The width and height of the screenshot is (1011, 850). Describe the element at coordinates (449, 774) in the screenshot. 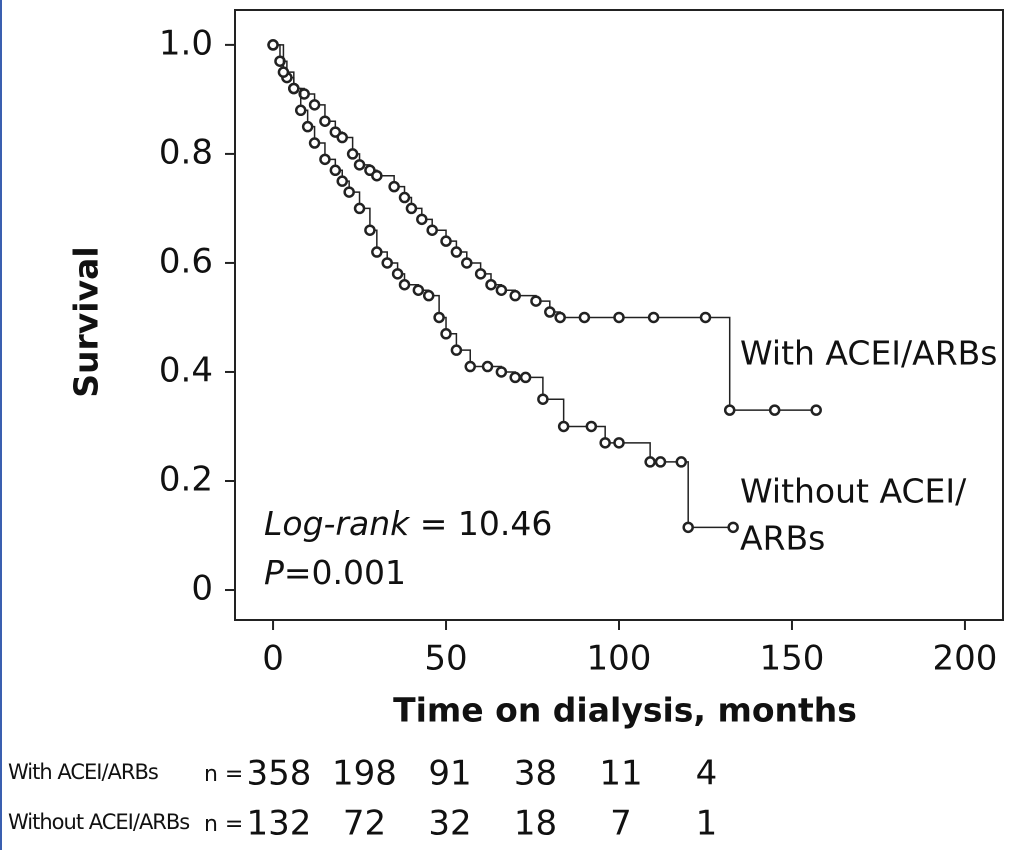

I see `risk-count: 91` at that location.